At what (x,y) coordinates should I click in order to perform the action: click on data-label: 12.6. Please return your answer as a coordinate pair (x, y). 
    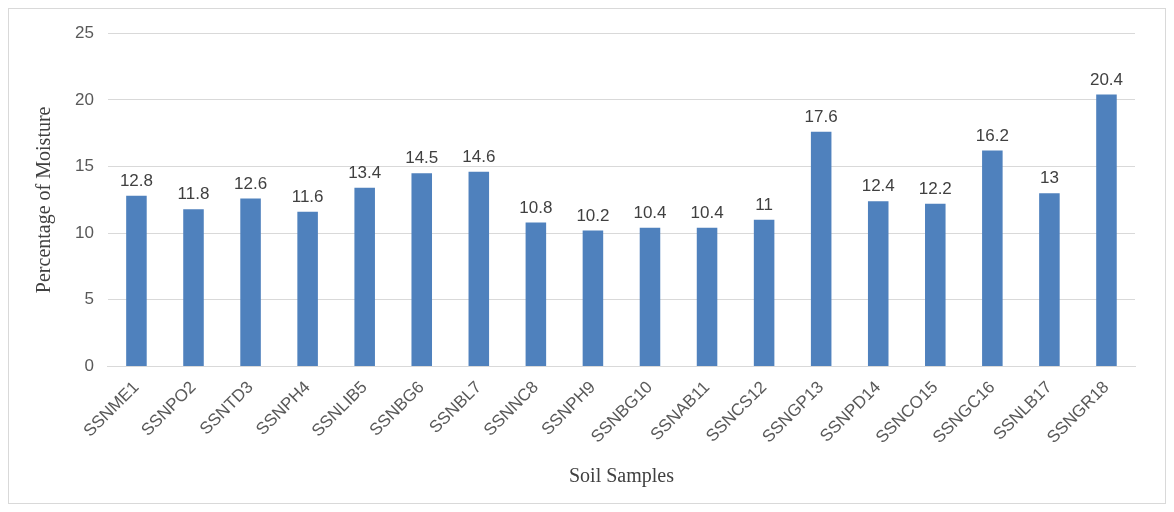
    Looking at the image, I should click on (251, 183).